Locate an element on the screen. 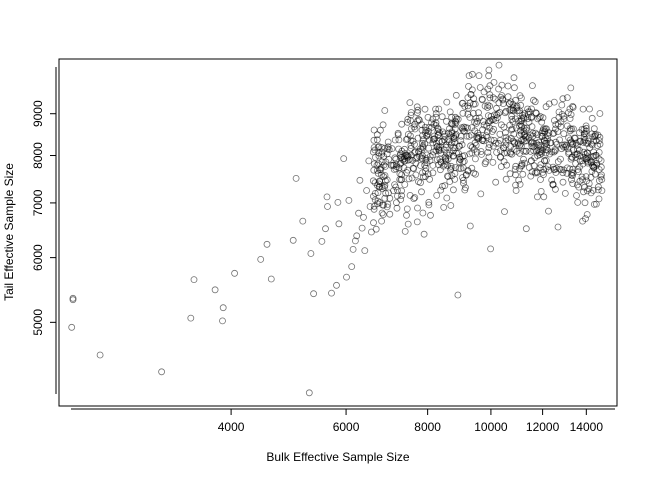 This screenshot has width=650, height=480. y-tick-label: 9000 is located at coordinates (38, 113).